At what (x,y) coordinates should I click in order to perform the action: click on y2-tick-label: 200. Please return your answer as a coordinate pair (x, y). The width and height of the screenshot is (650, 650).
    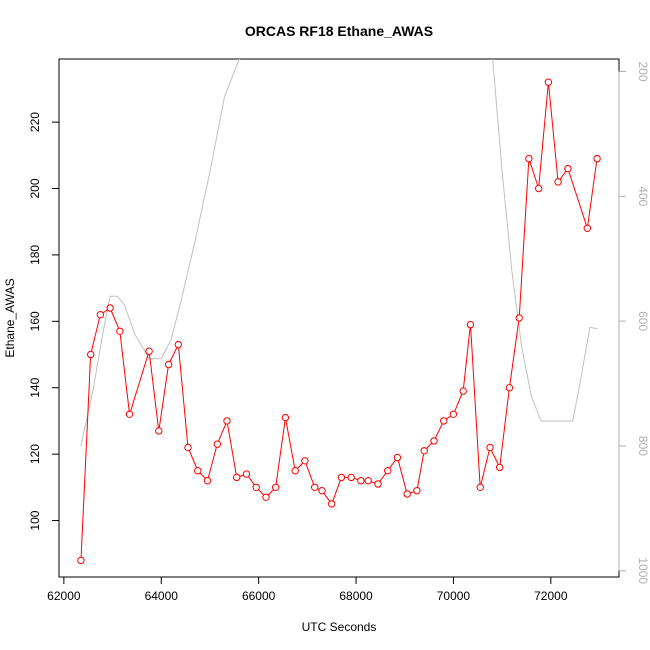
    Looking at the image, I should click on (643, 71).